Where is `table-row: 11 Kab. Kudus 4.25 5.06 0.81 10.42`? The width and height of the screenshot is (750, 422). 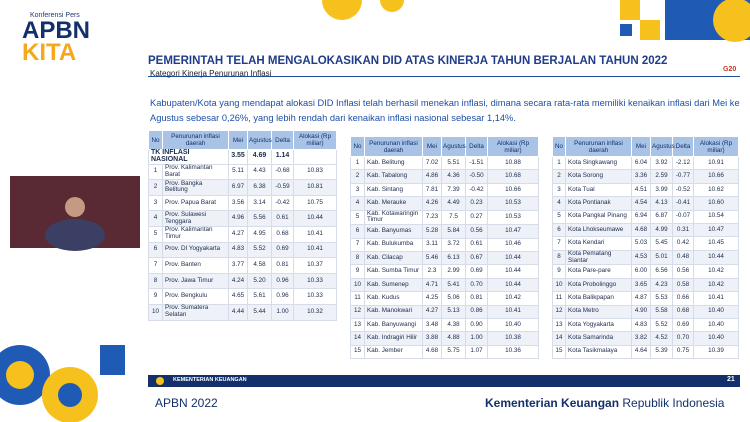 table-row: 11 Kab. Kudus 4.25 5.06 0.81 10.42 is located at coordinates (444, 298).